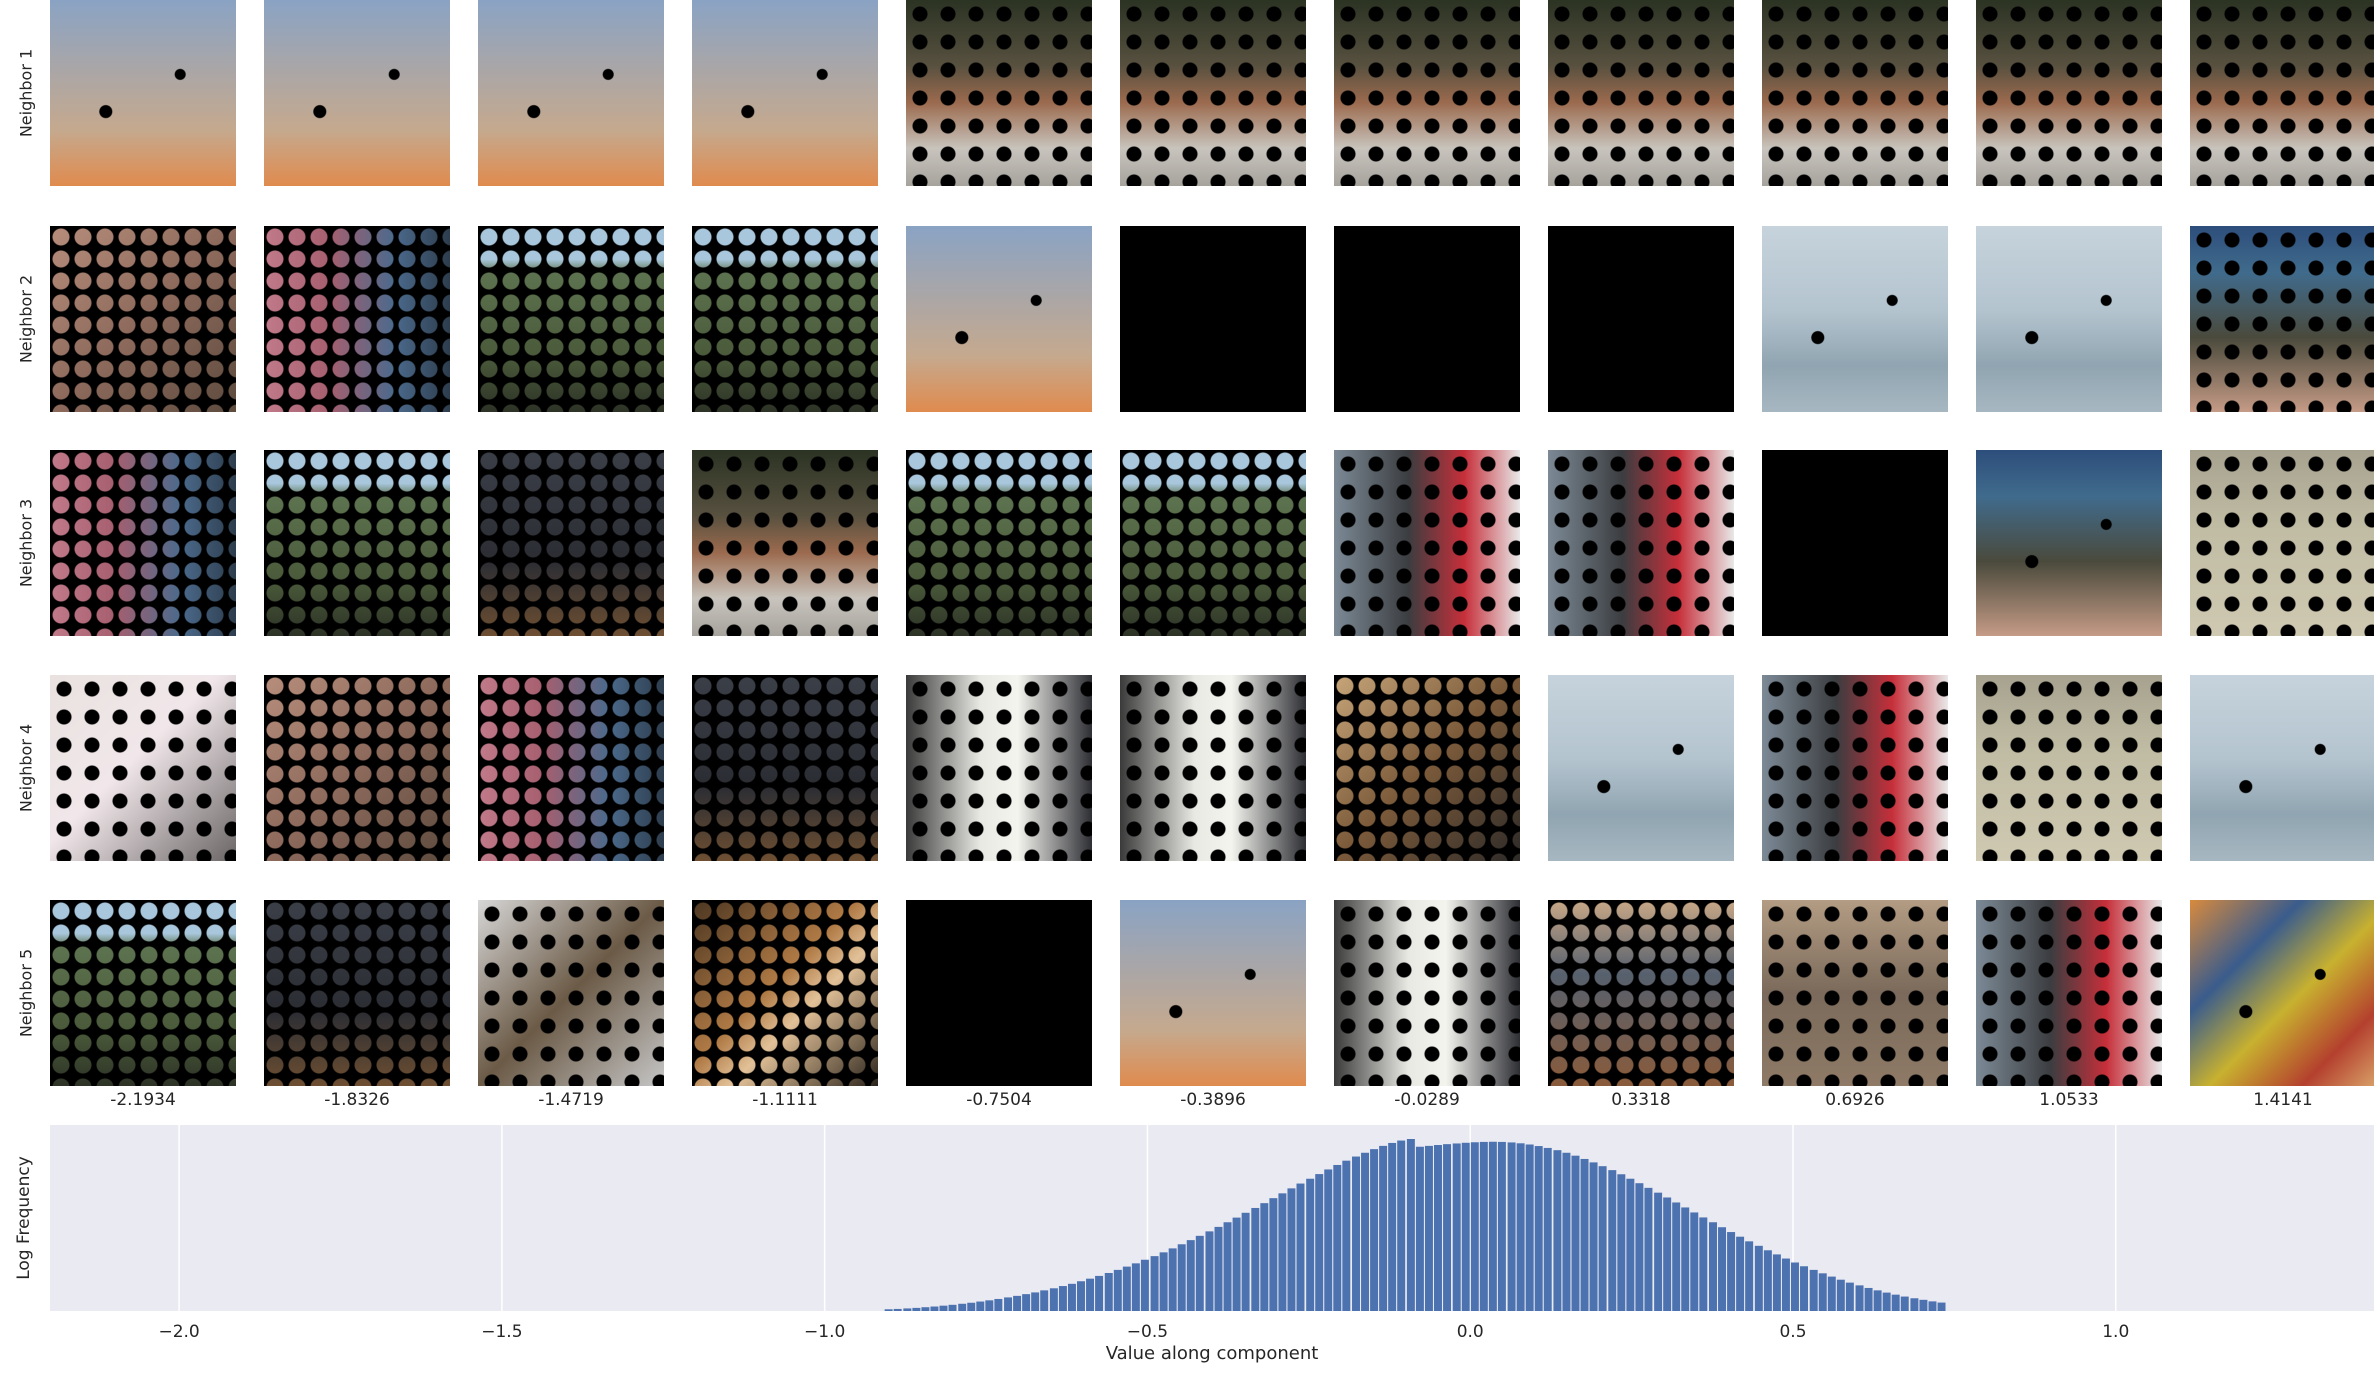 The height and width of the screenshot is (1382, 2374). Describe the element at coordinates (1793, 1332) in the screenshot. I see `histogram-xtick-label: 0.5` at that location.